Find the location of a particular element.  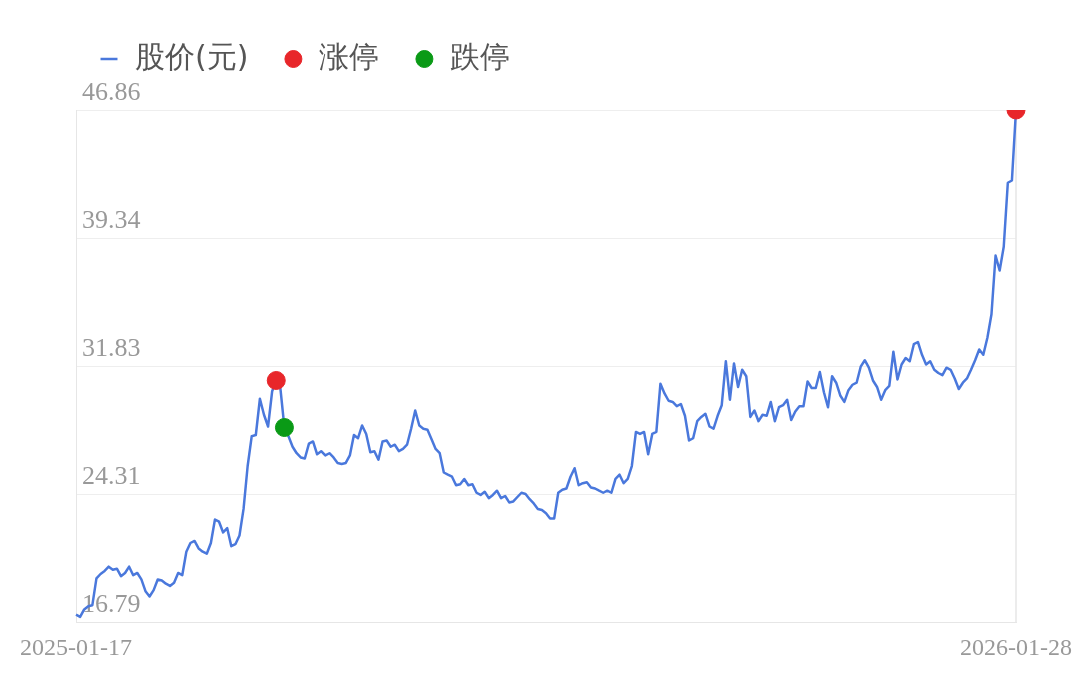

y-tick-label: 39.34 is located at coordinates (111, 219).